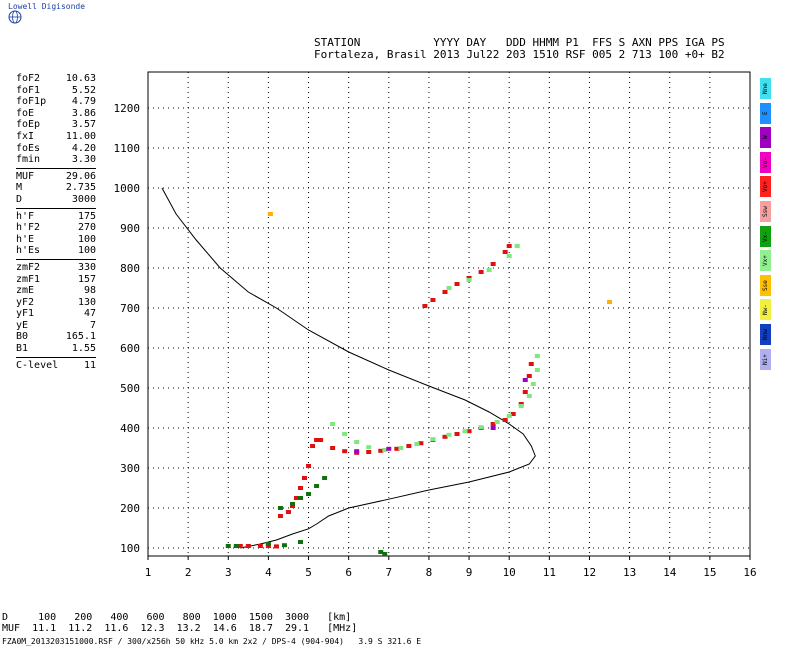 Image resolution: width=800 pixels, height=650 pixels. What do you see at coordinates (22, 349) in the screenshot?
I see `param-name: B1` at bounding box center [22, 349].